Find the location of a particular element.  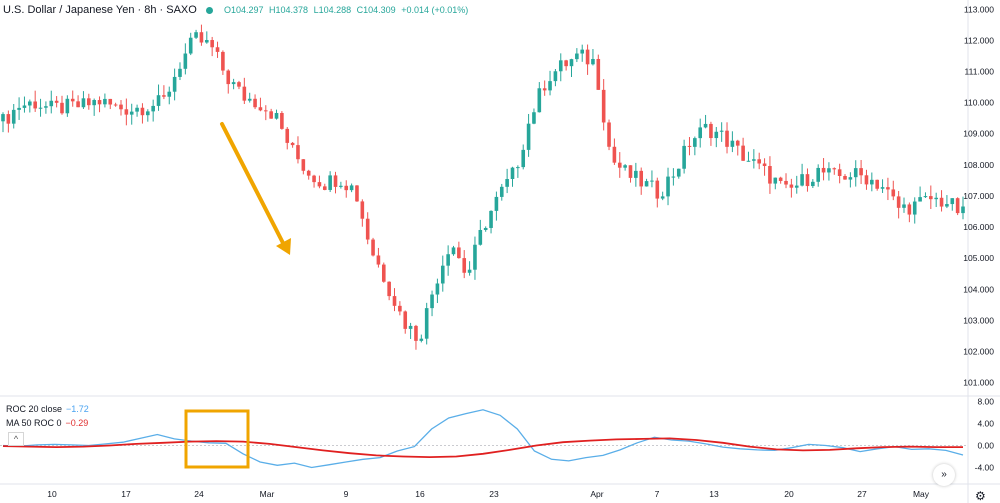

symbol-title: U.S. Dollar / Japanese Yen · 8h · SAXO is located at coordinates (100, 10).